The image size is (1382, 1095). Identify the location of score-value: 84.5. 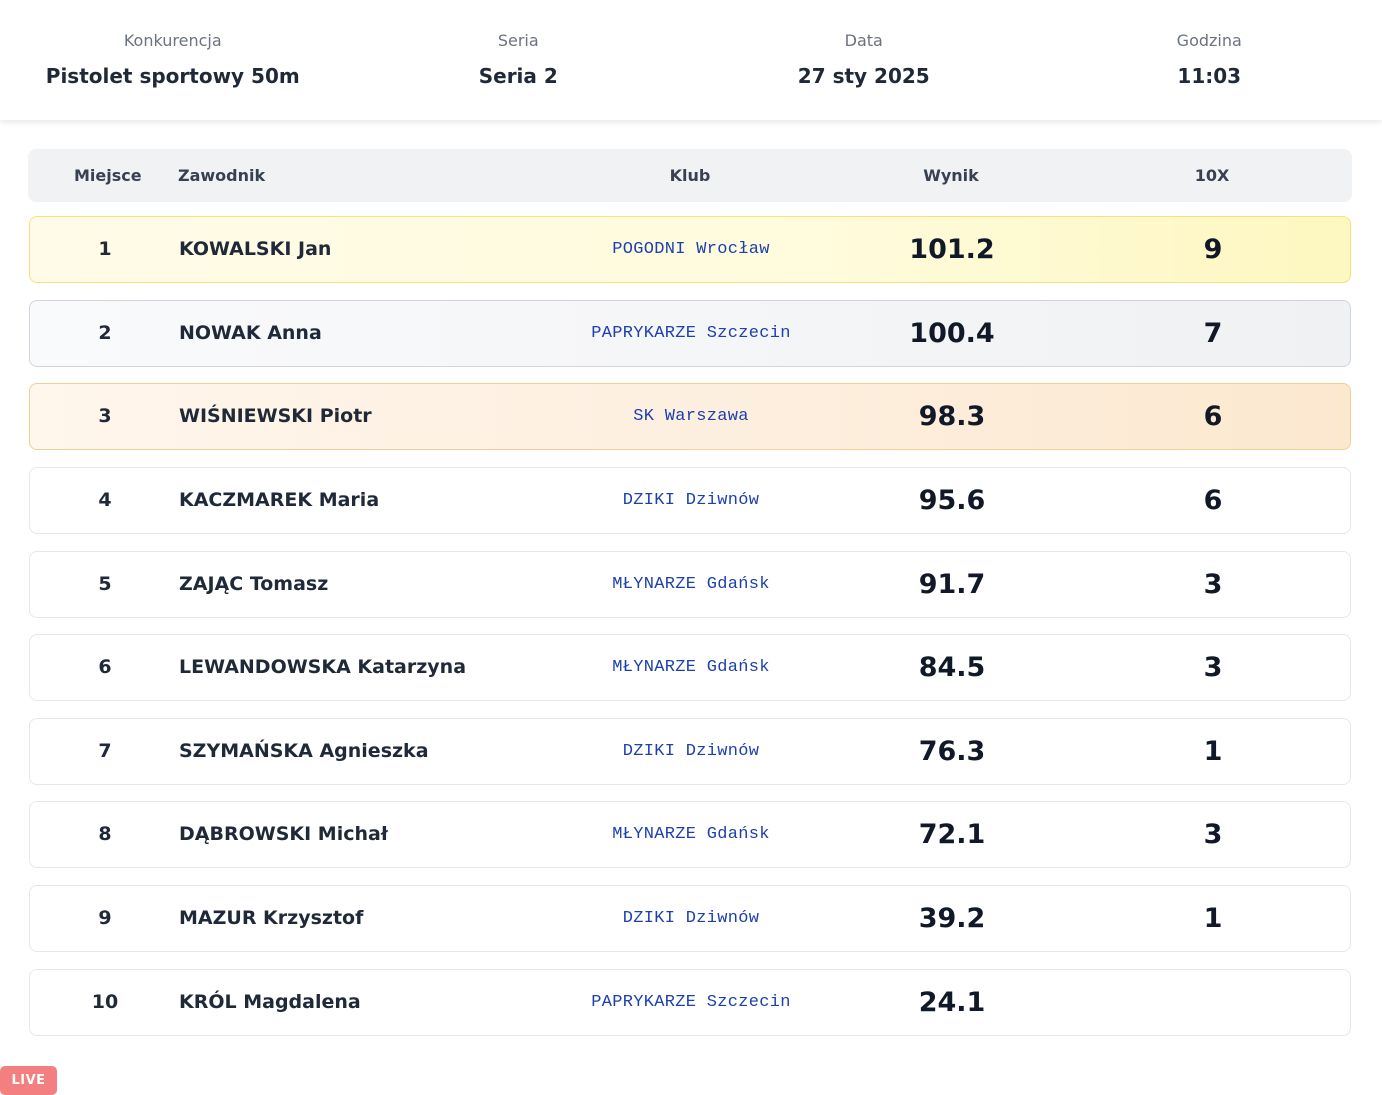
(952, 667).